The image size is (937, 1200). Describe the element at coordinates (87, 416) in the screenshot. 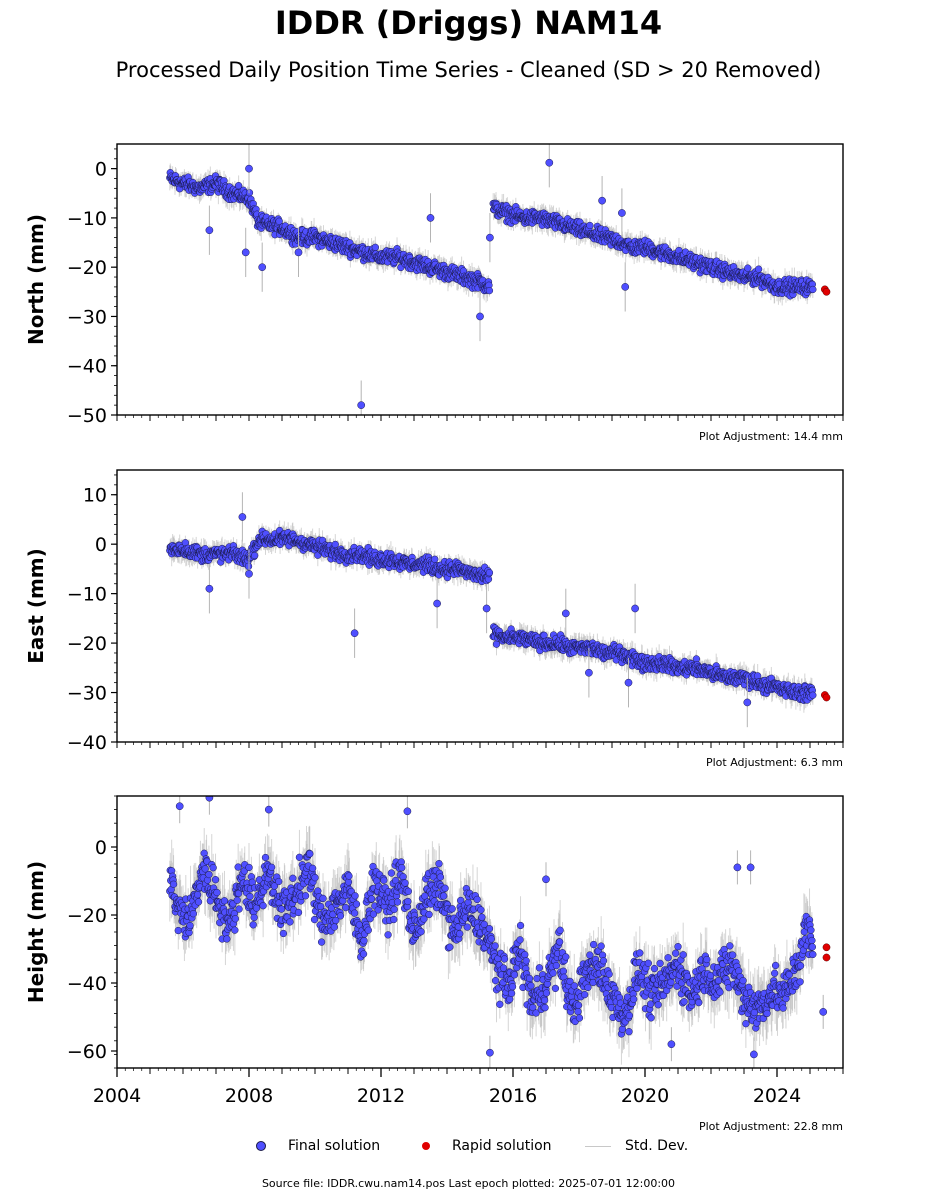

I see `panel-1-ytick-label: −50` at that location.